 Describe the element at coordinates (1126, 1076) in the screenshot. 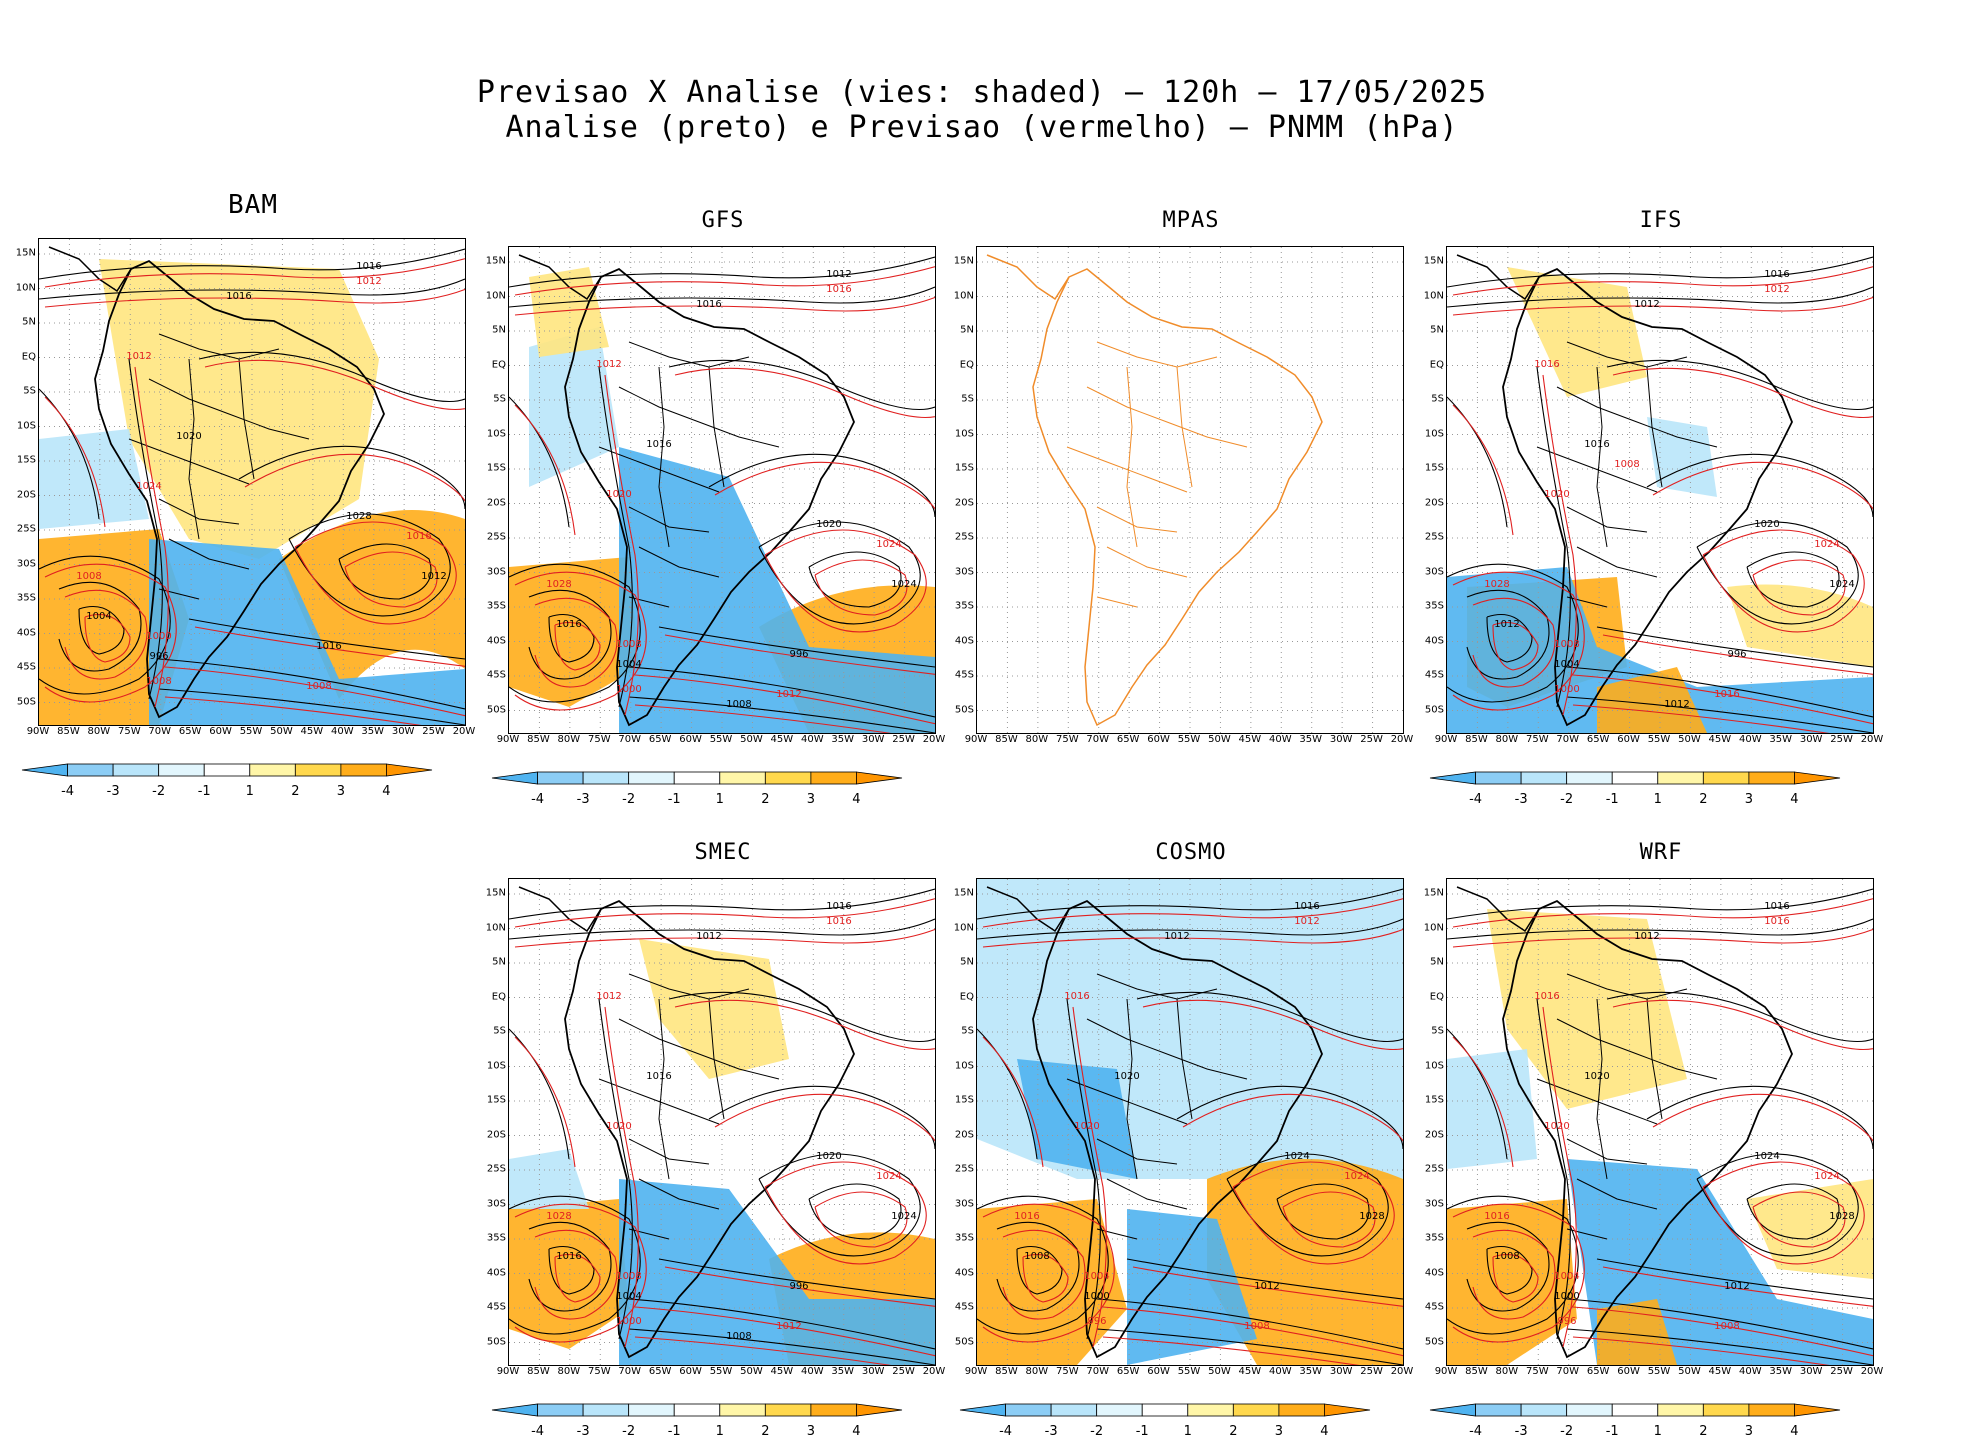

I see `analysis-isobar-label: 1020` at that location.